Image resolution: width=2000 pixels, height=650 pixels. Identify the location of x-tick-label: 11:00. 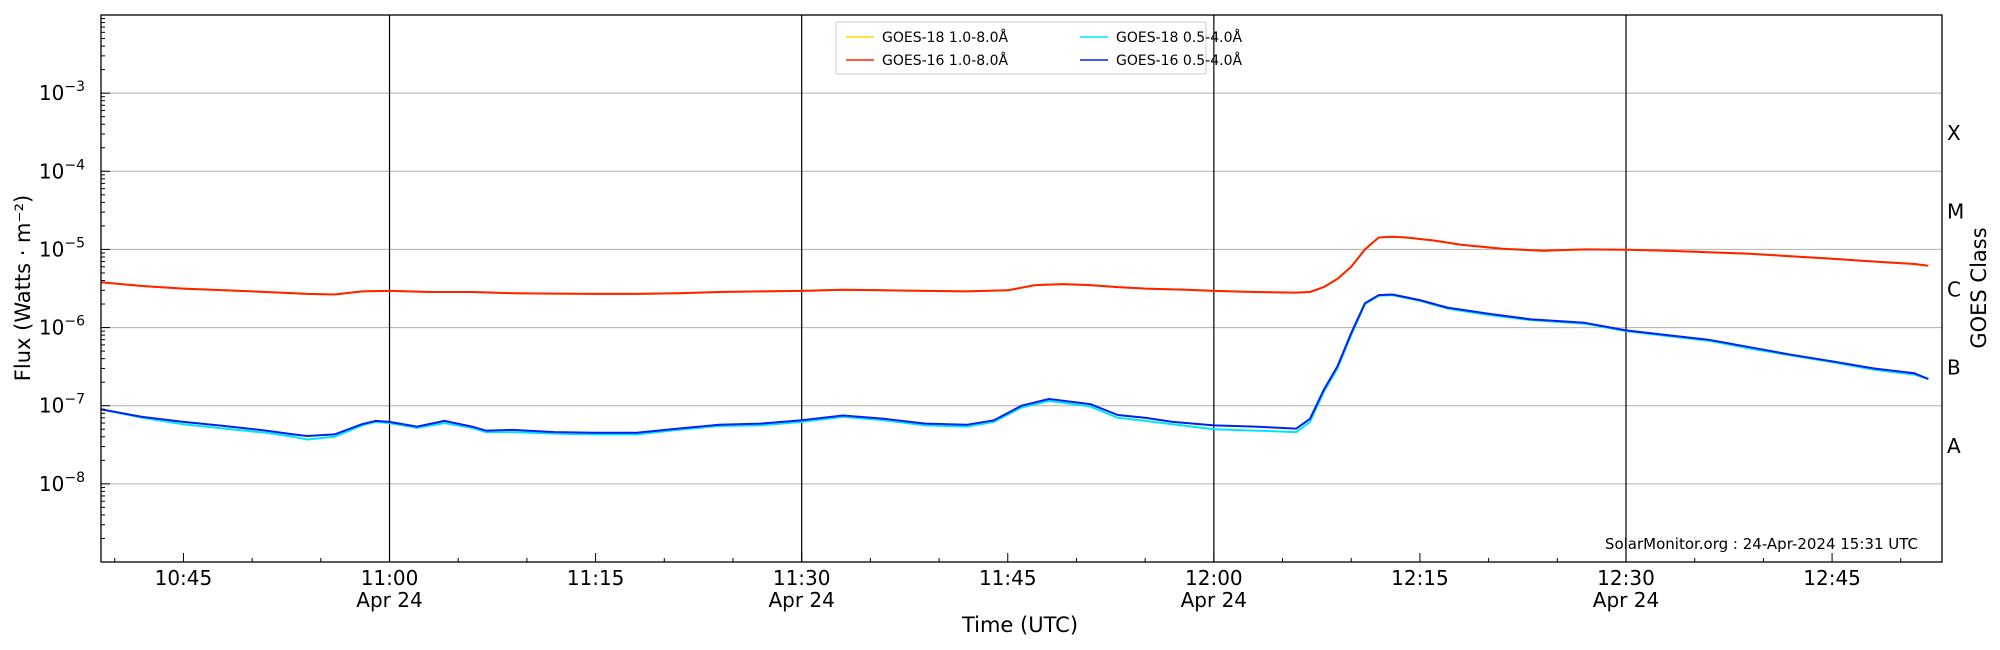
(390, 578).